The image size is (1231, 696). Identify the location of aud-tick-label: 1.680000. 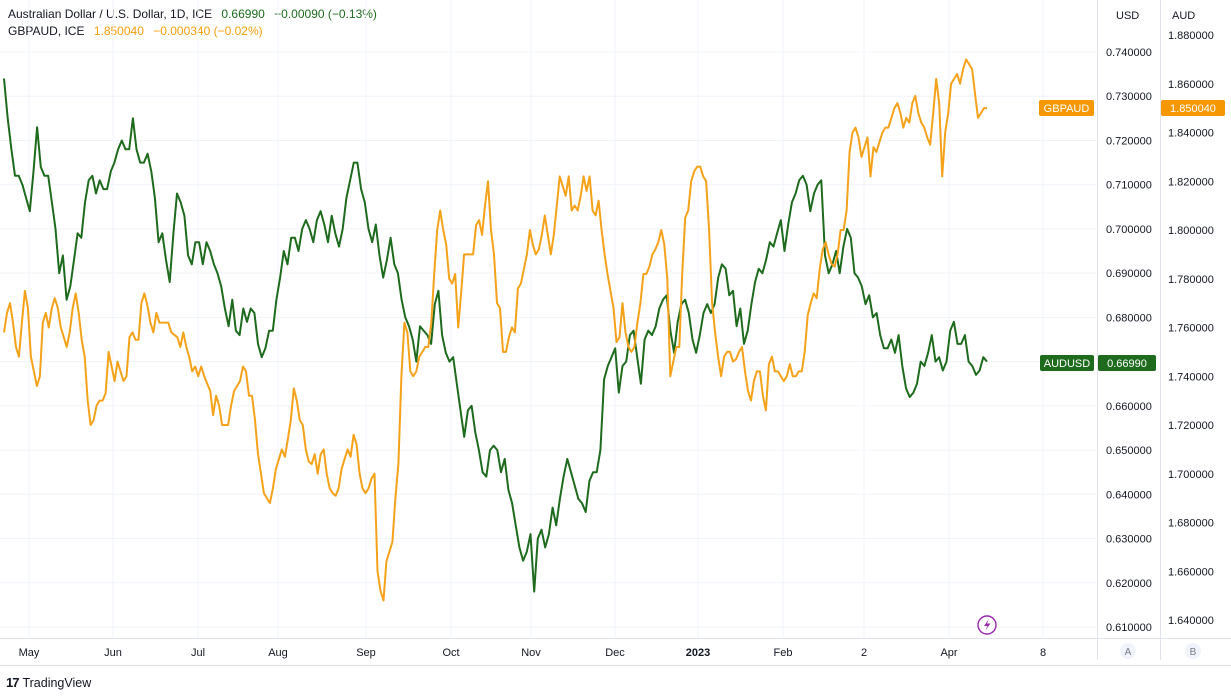
(1191, 524).